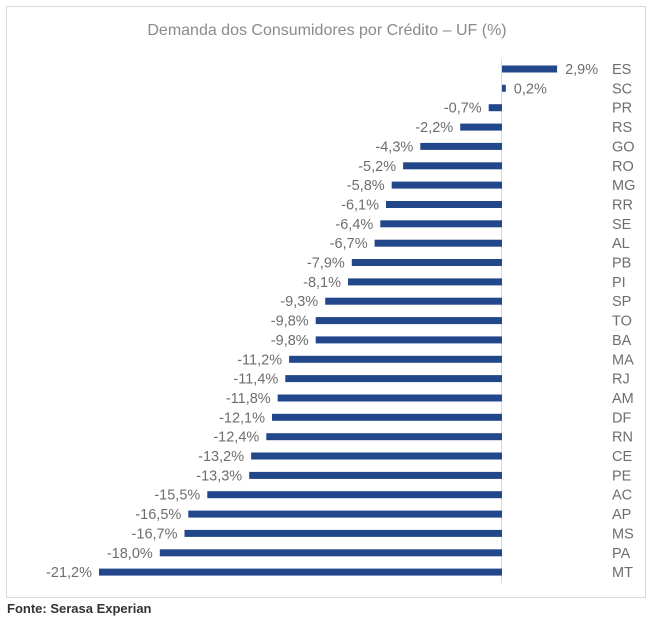  What do you see at coordinates (236, 438) in the screenshot?
I see `value-label-rn: -12,4%` at bounding box center [236, 438].